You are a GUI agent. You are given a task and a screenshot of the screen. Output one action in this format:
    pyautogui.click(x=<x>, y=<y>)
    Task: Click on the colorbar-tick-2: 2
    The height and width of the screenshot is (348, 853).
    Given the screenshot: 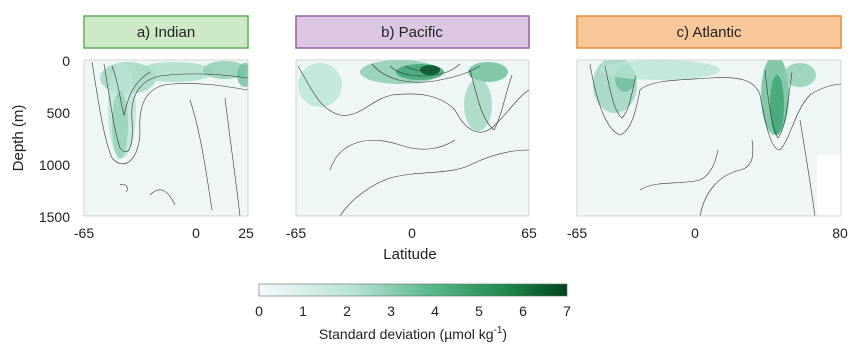 What is the action you would take?
    pyautogui.click(x=347, y=311)
    